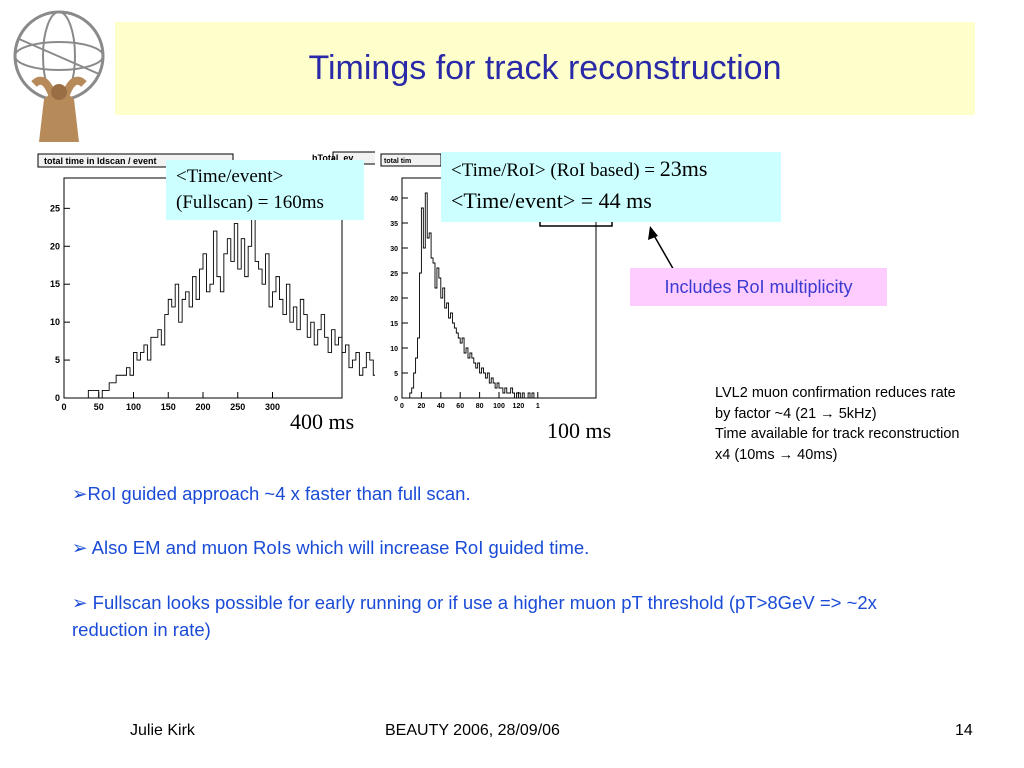 This screenshot has height=768, width=1024. What do you see at coordinates (394, 349) in the screenshot?
I see `histo2-ytick-label: 10` at bounding box center [394, 349].